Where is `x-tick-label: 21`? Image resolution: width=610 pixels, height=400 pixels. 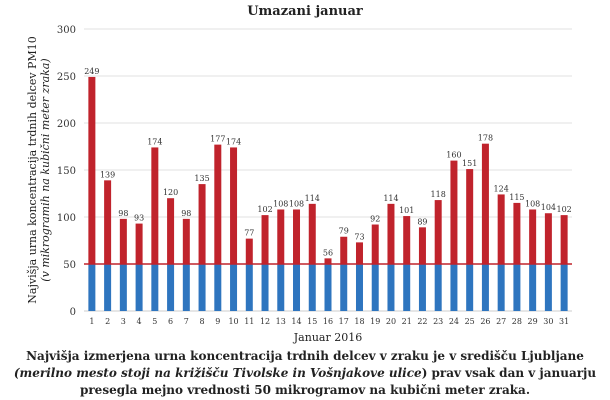 x-tick-label: 21 is located at coordinates (407, 321).